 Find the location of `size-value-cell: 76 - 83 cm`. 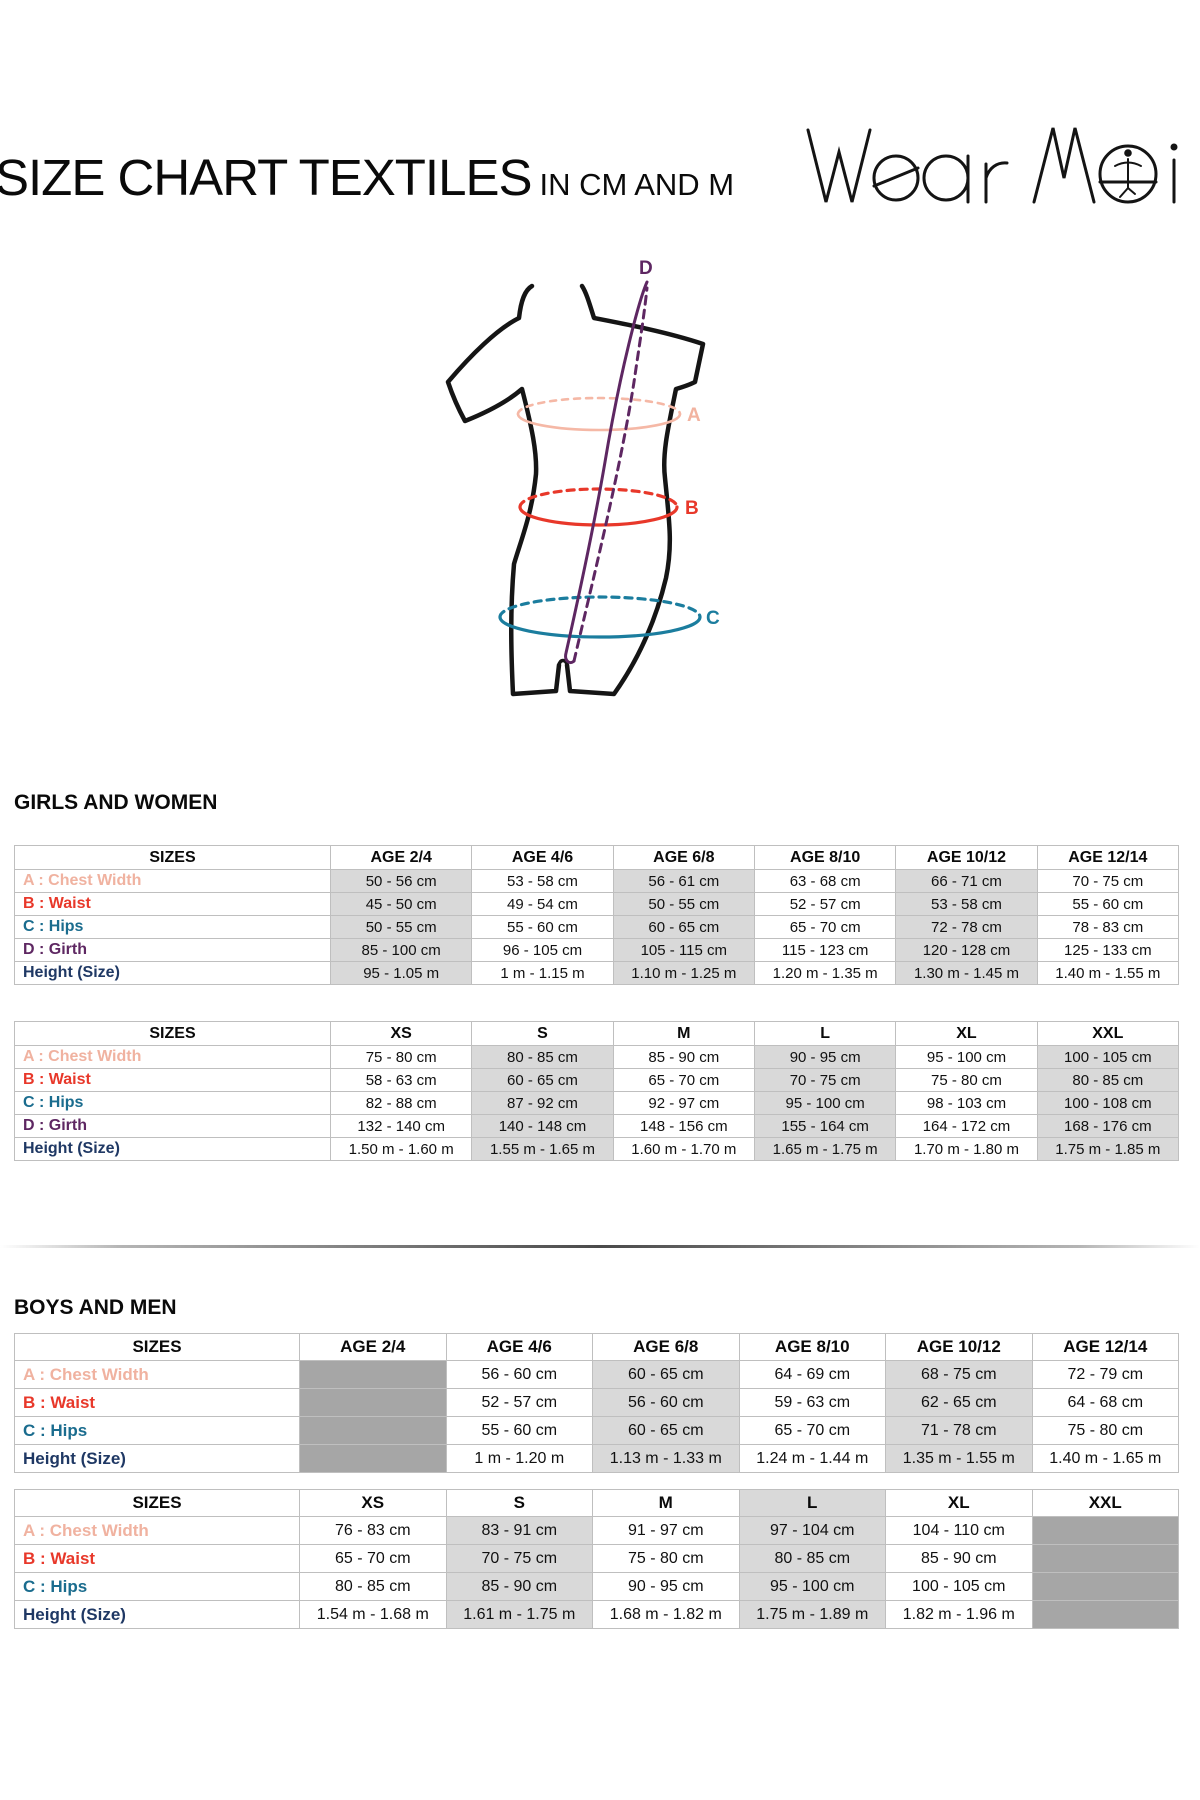

size-value-cell: 76 - 83 cm is located at coordinates (373, 1530).